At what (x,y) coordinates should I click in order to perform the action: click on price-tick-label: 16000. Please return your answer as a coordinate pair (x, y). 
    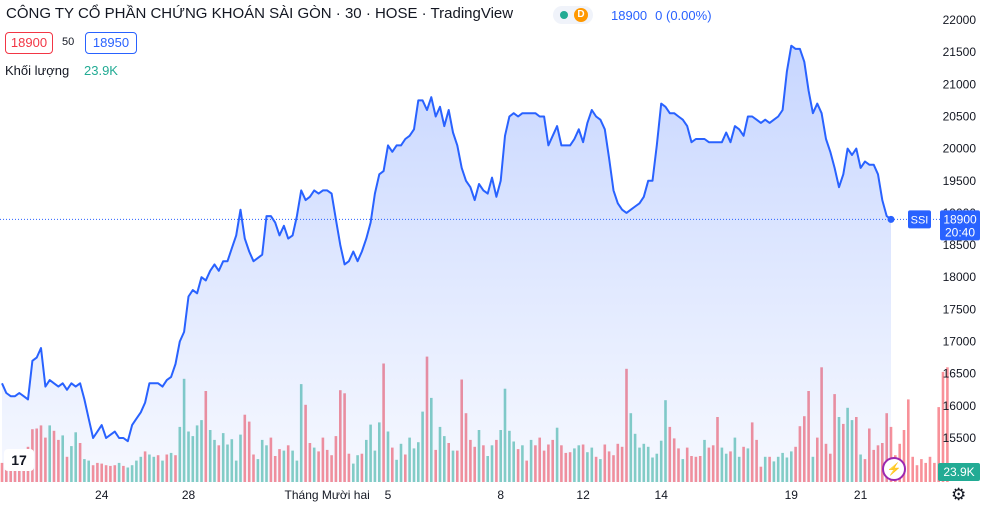
    Looking at the image, I should click on (960, 406).